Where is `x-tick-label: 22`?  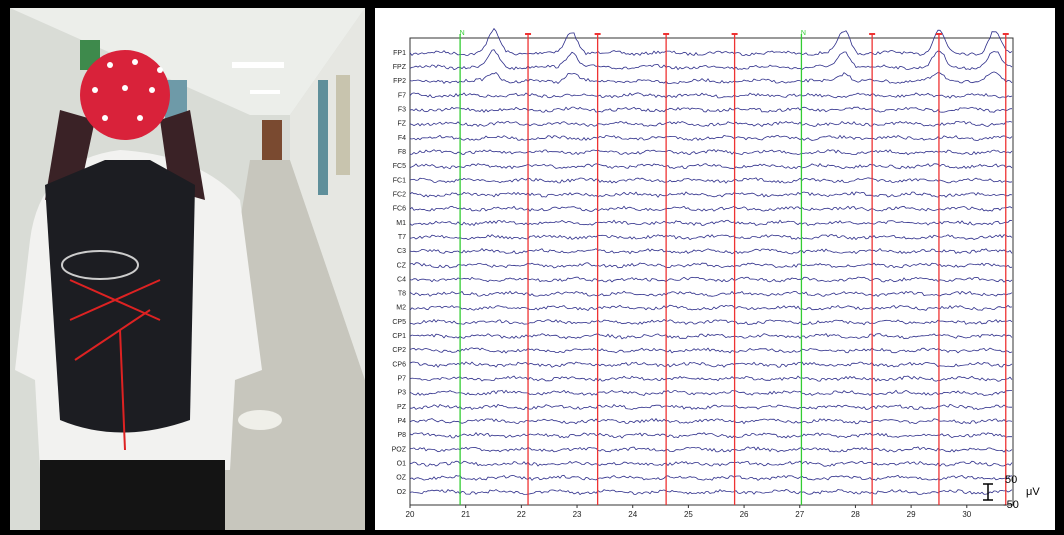 x-tick-label: 22 is located at coordinates (521, 514).